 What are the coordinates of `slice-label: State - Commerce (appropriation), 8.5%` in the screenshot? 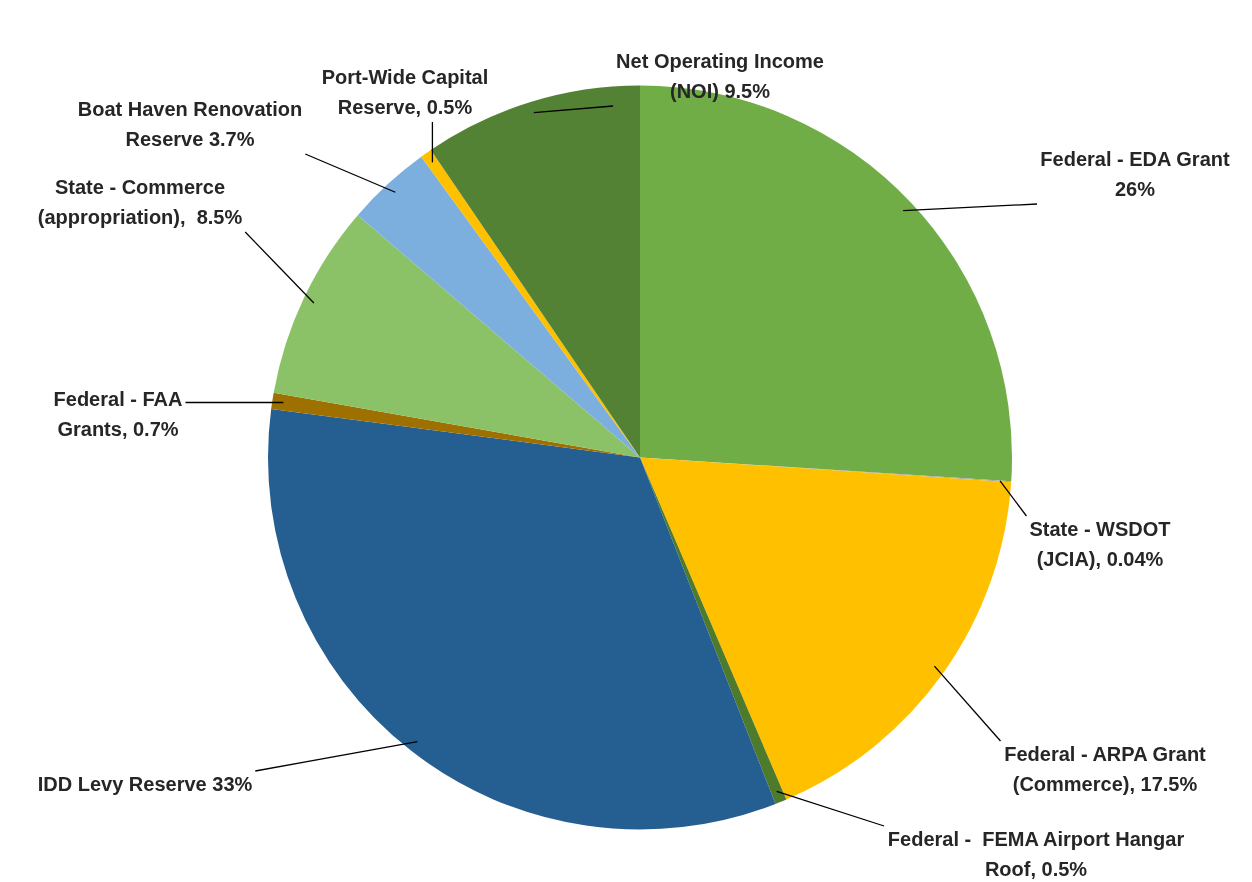 It's located at (140, 201).